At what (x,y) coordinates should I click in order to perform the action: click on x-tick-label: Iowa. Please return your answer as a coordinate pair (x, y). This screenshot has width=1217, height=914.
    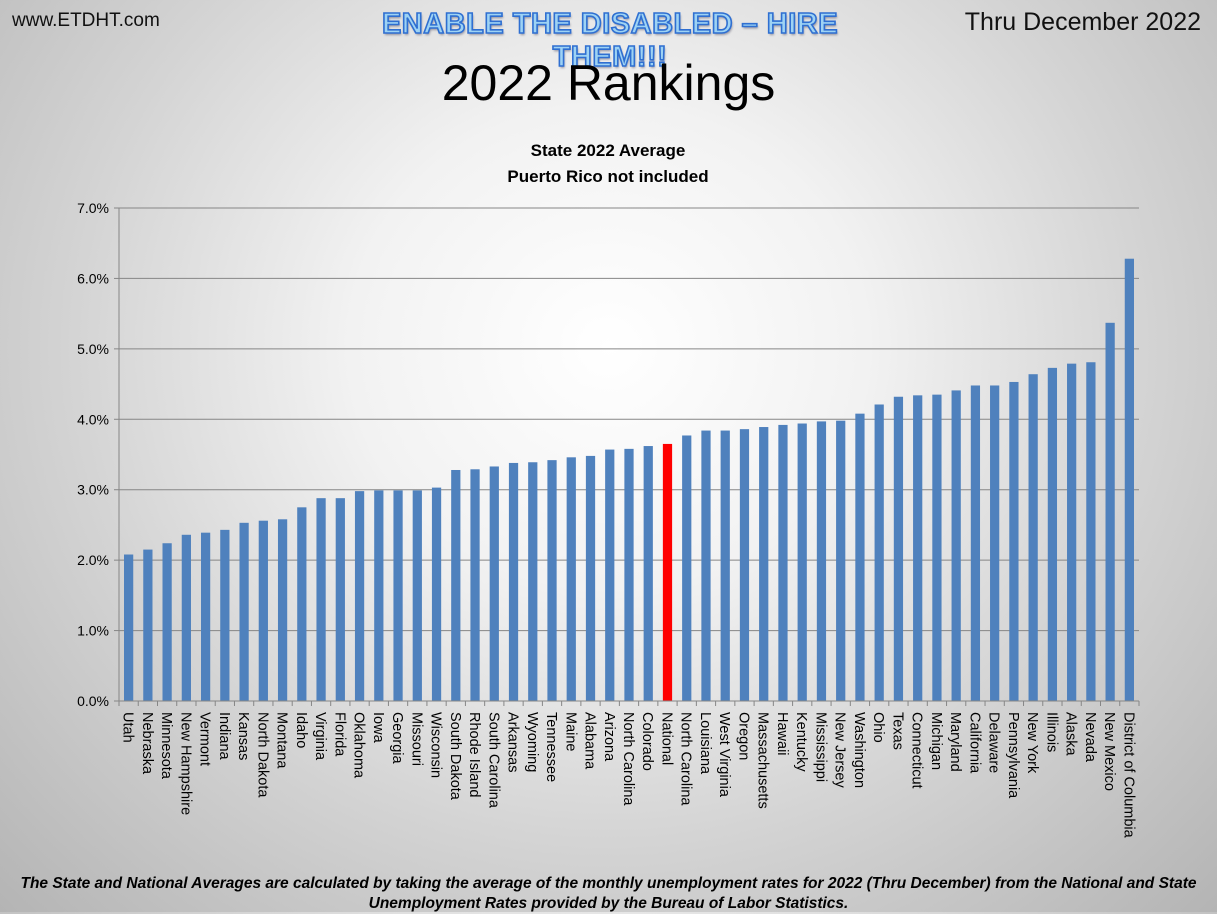
    Looking at the image, I should click on (378, 728).